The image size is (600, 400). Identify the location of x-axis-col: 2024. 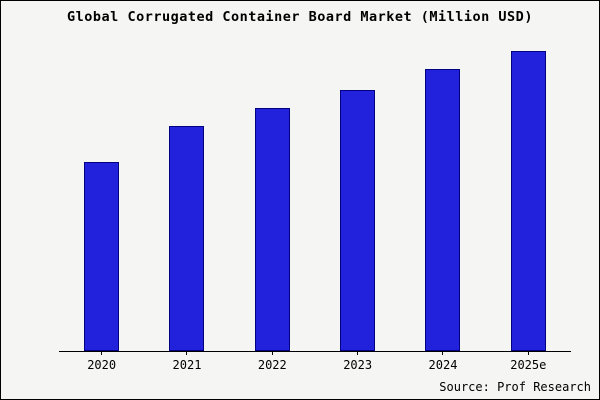
(443, 361).